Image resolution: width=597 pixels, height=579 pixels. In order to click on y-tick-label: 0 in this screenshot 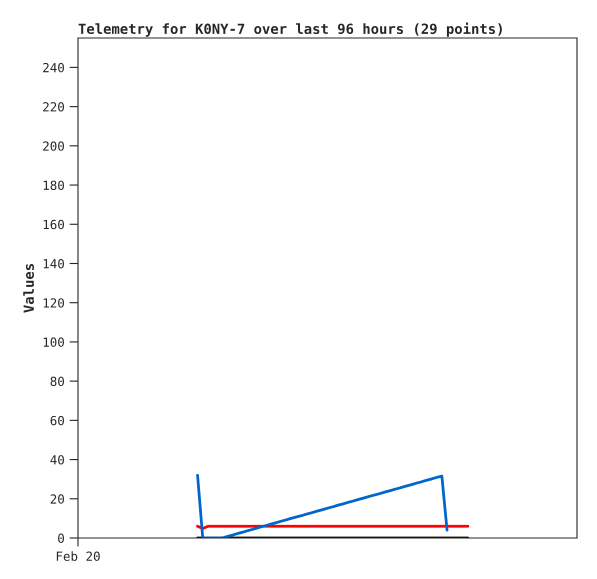, I will do `click(61, 538)`.